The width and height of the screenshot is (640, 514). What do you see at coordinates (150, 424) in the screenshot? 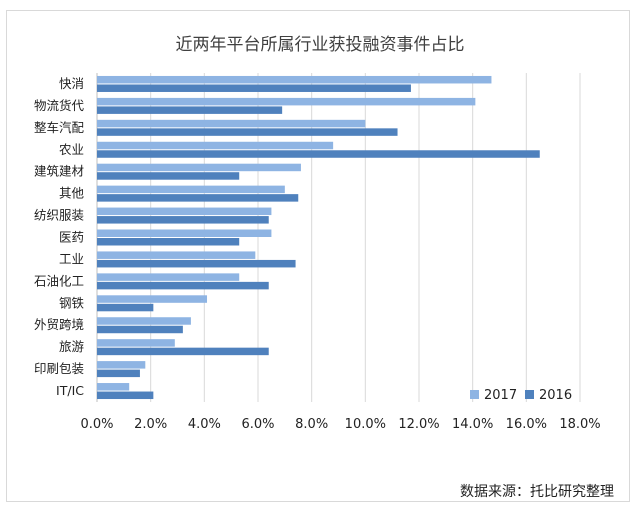
I see `x-tick-label: 2.0%` at bounding box center [150, 424].